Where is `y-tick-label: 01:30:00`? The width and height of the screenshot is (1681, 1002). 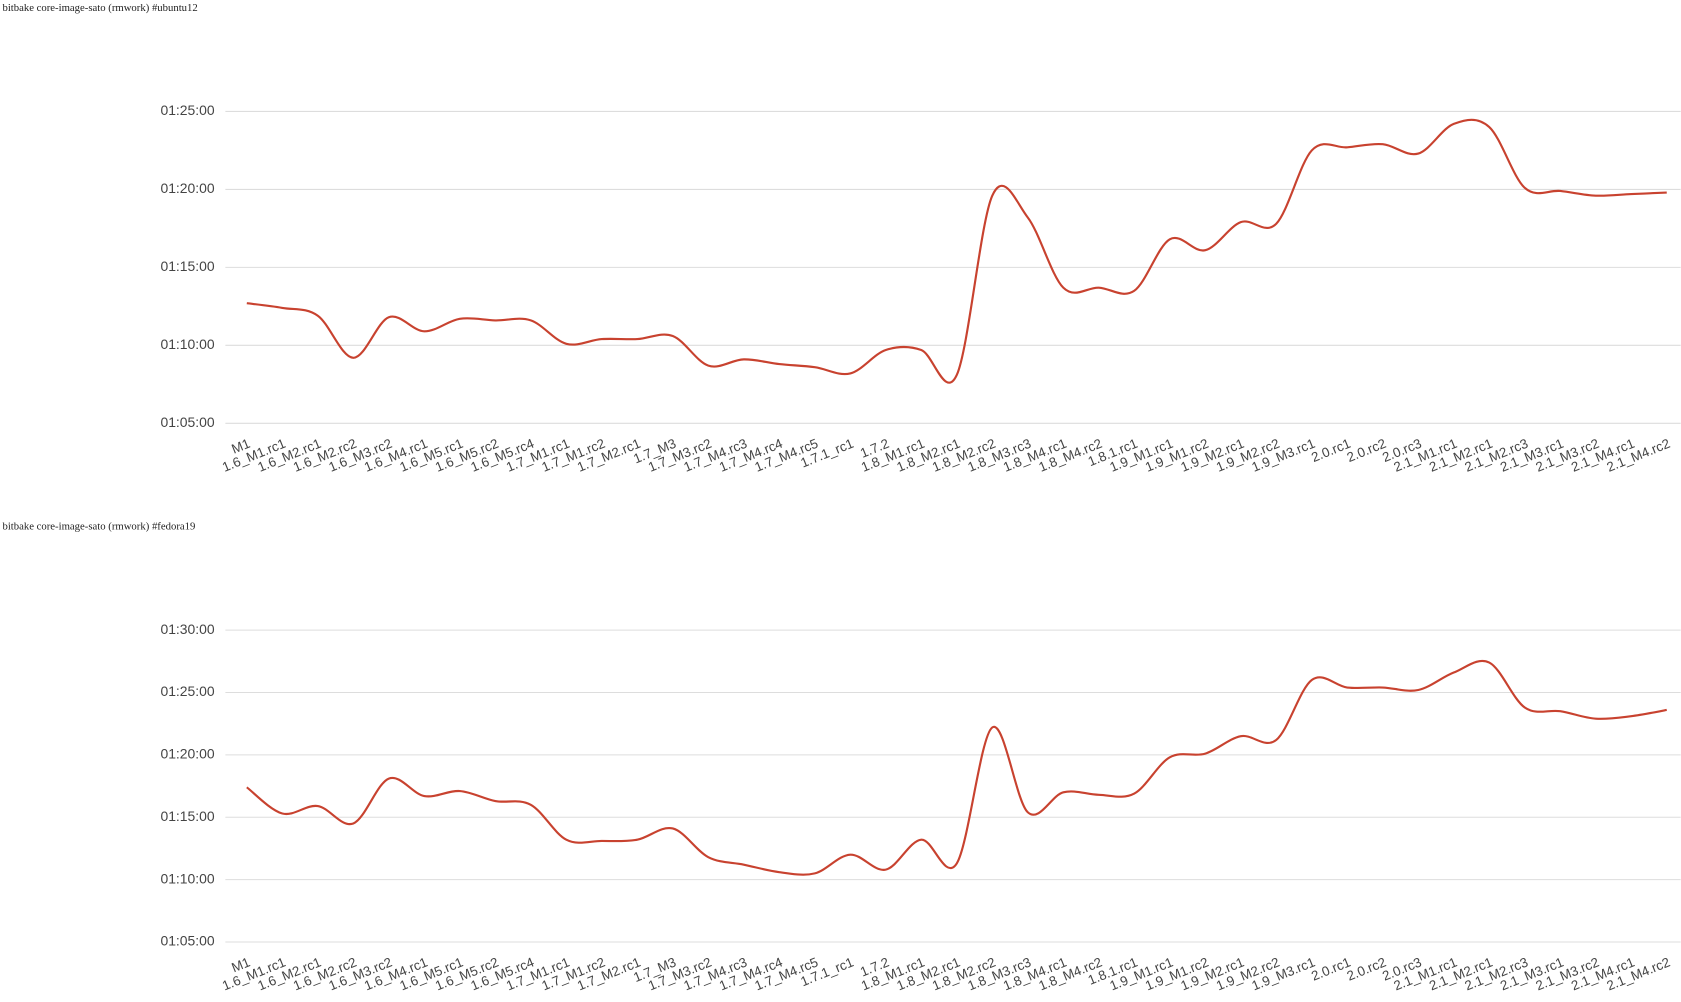
y-tick-label: 01:30:00 is located at coordinates (187, 629).